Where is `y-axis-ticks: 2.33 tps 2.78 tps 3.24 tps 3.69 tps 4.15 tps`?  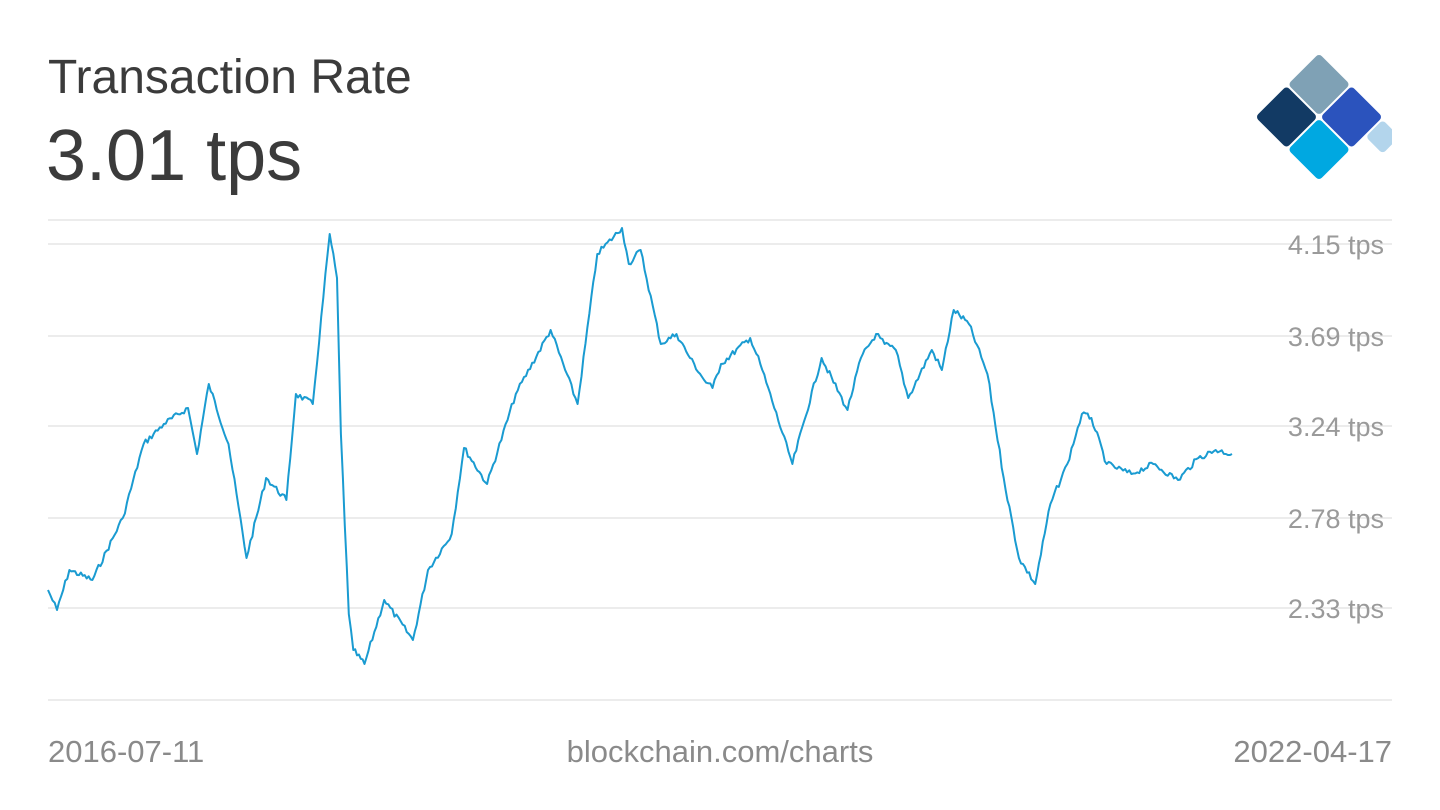 y-axis-ticks: 2.33 tps 2.78 tps 3.24 tps 3.69 tps 4.15 tps is located at coordinates (1336, 427).